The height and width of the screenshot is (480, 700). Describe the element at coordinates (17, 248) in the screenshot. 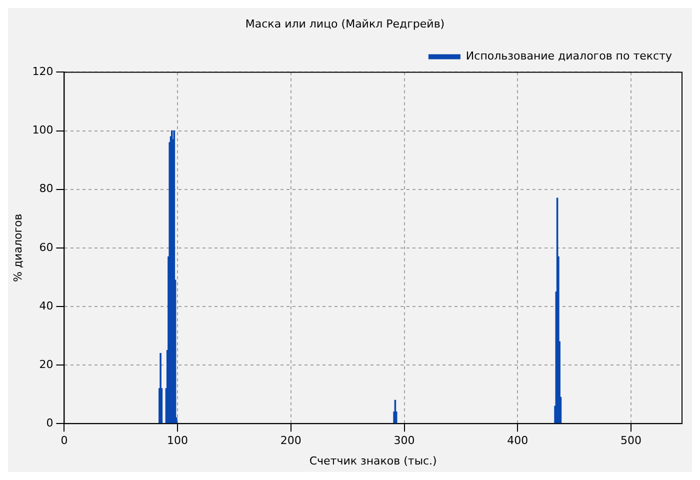

I see `y-axis-title: % диалогов` at that location.